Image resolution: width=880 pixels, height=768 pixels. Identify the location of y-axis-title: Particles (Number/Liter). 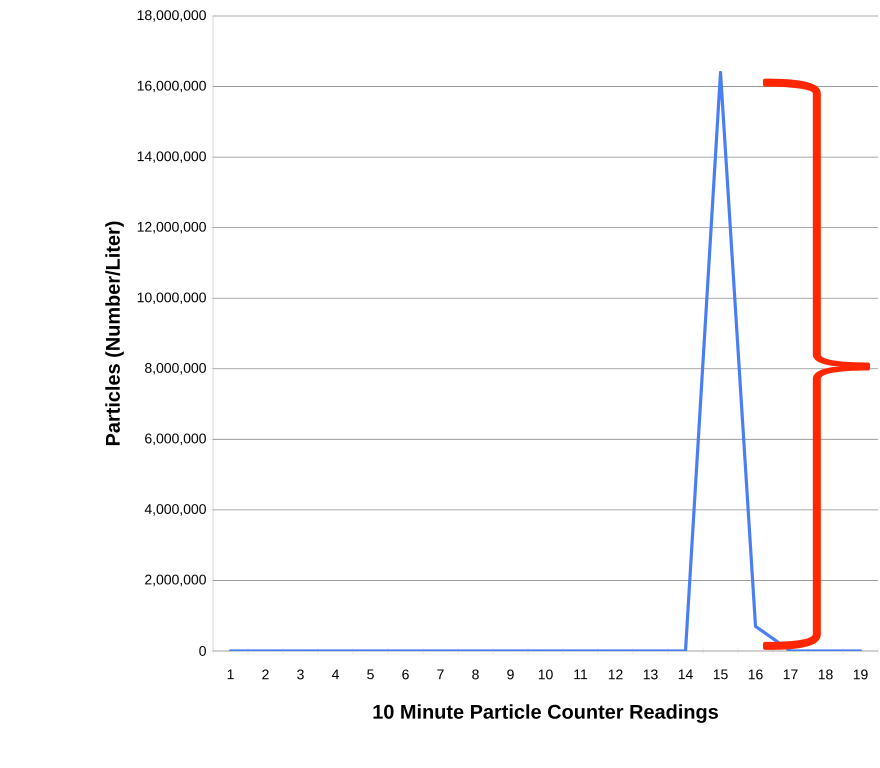
(114, 334).